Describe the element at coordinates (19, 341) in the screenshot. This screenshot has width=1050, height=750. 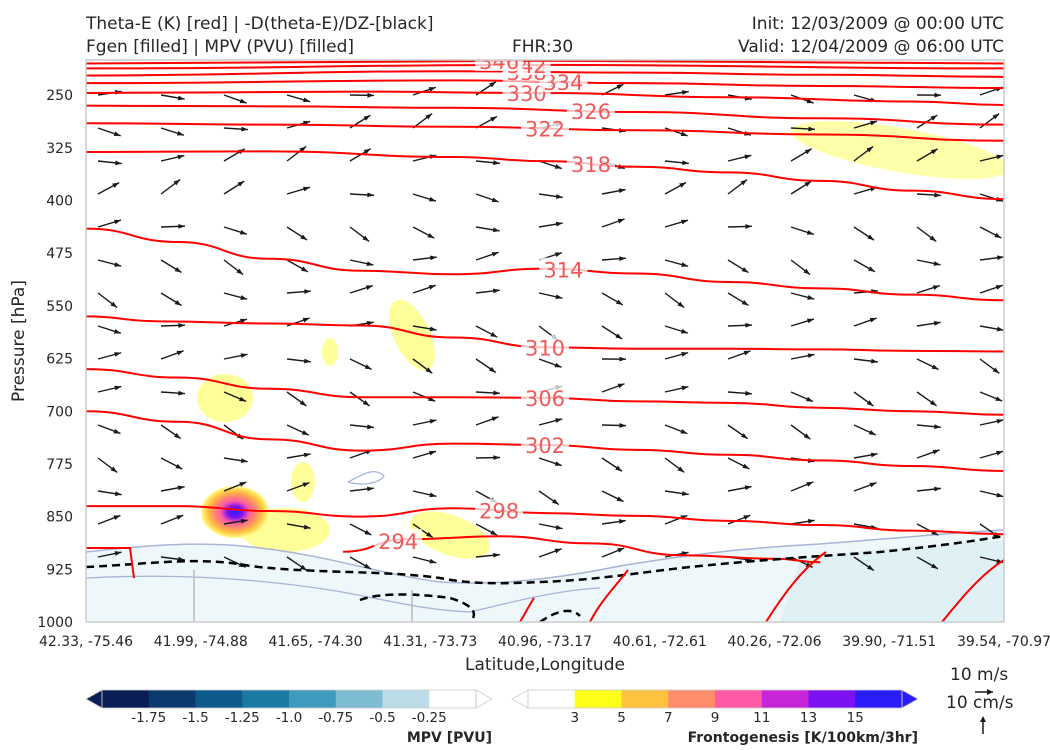
I see `y-axis-label: Pressure [hPa]` at that location.